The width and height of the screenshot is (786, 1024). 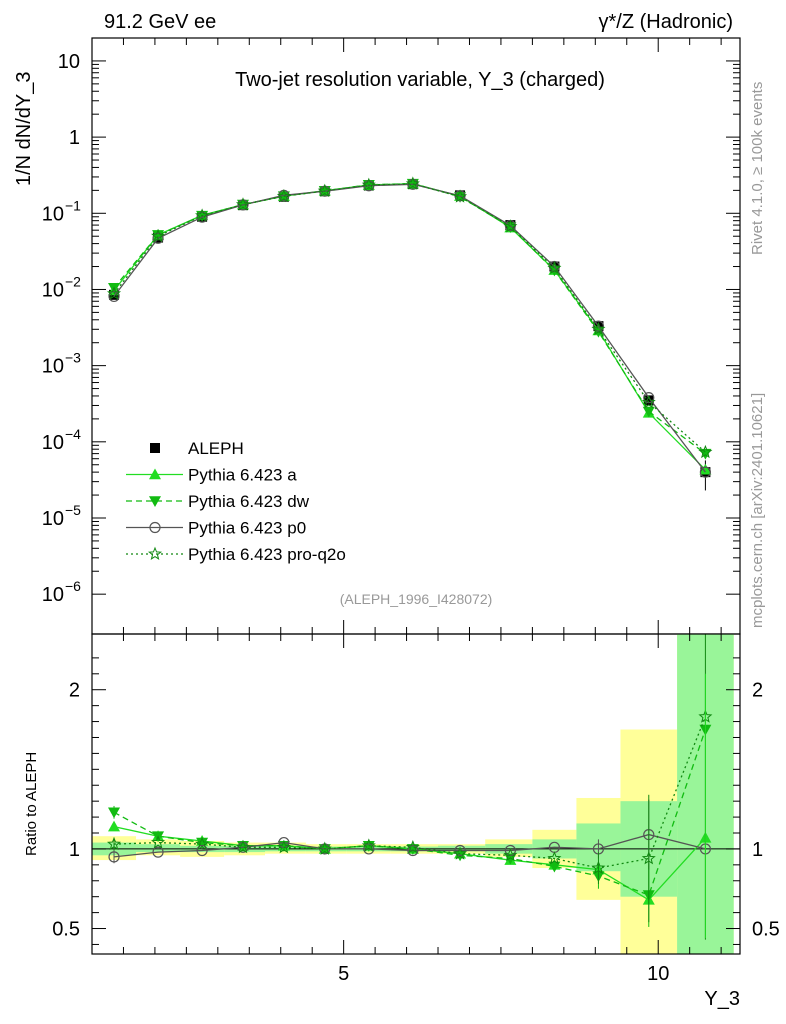 What do you see at coordinates (757, 510) in the screenshot?
I see `mcplots-label: mcplots.cern.ch [arXiv:2401.10621]` at bounding box center [757, 510].